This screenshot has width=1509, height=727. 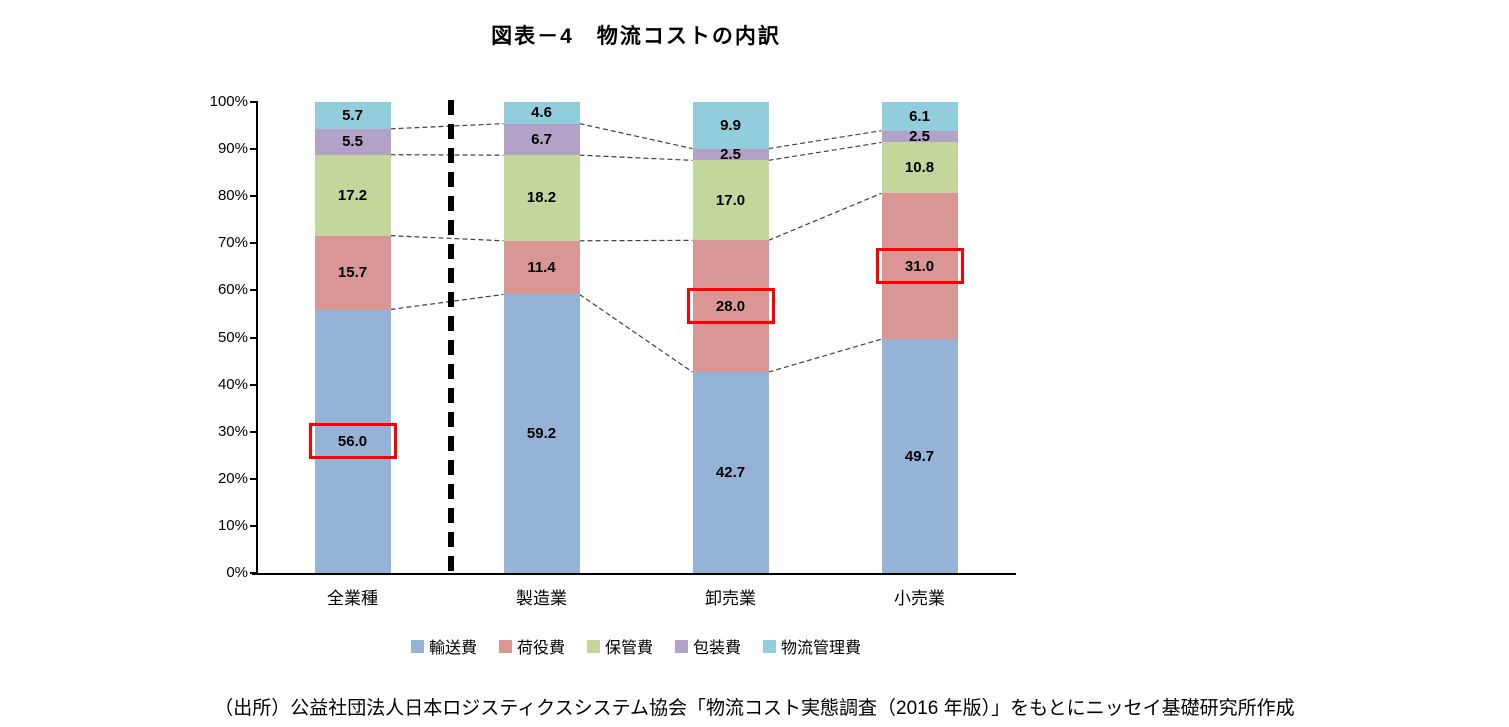 I want to click on segment-value-label: 4.6, so click(x=541, y=113).